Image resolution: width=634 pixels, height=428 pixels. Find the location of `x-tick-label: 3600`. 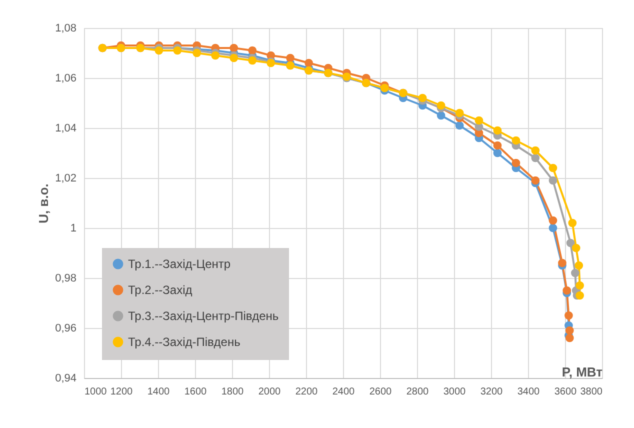

x-tick-label: 3600 is located at coordinates (566, 392).